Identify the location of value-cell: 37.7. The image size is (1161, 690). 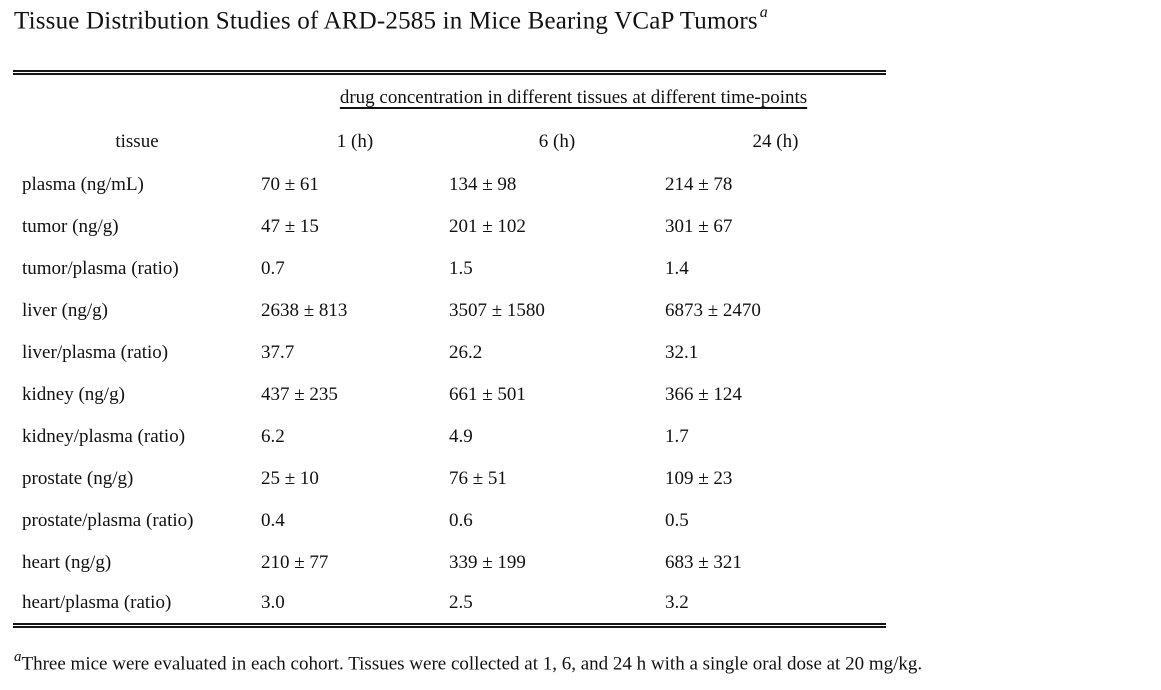
(278, 352).